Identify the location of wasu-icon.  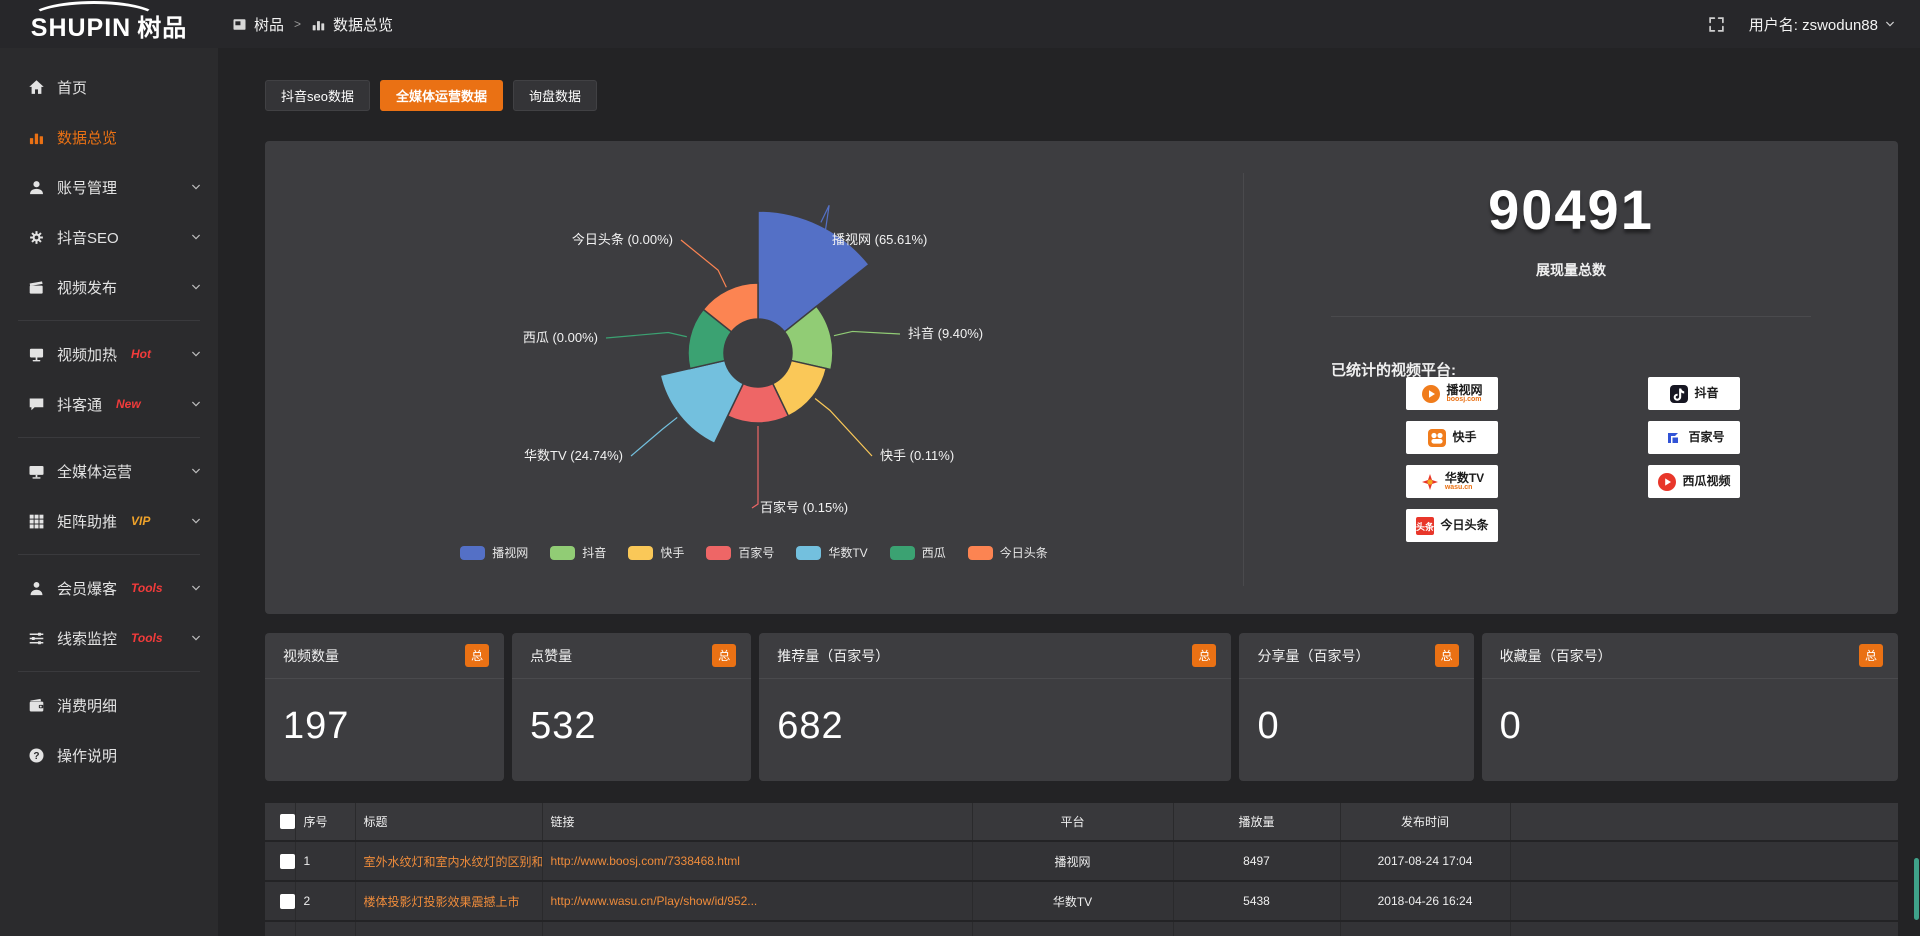
(1430, 482).